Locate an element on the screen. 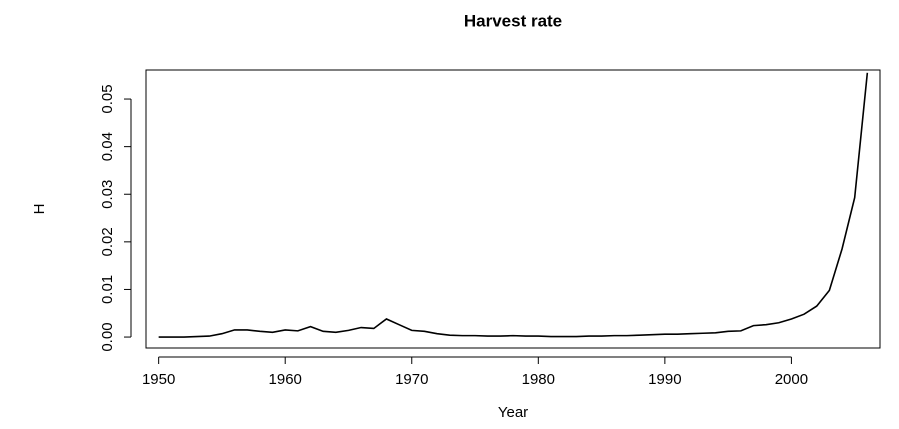  chart-title: Harvest rate is located at coordinates (513, 20).